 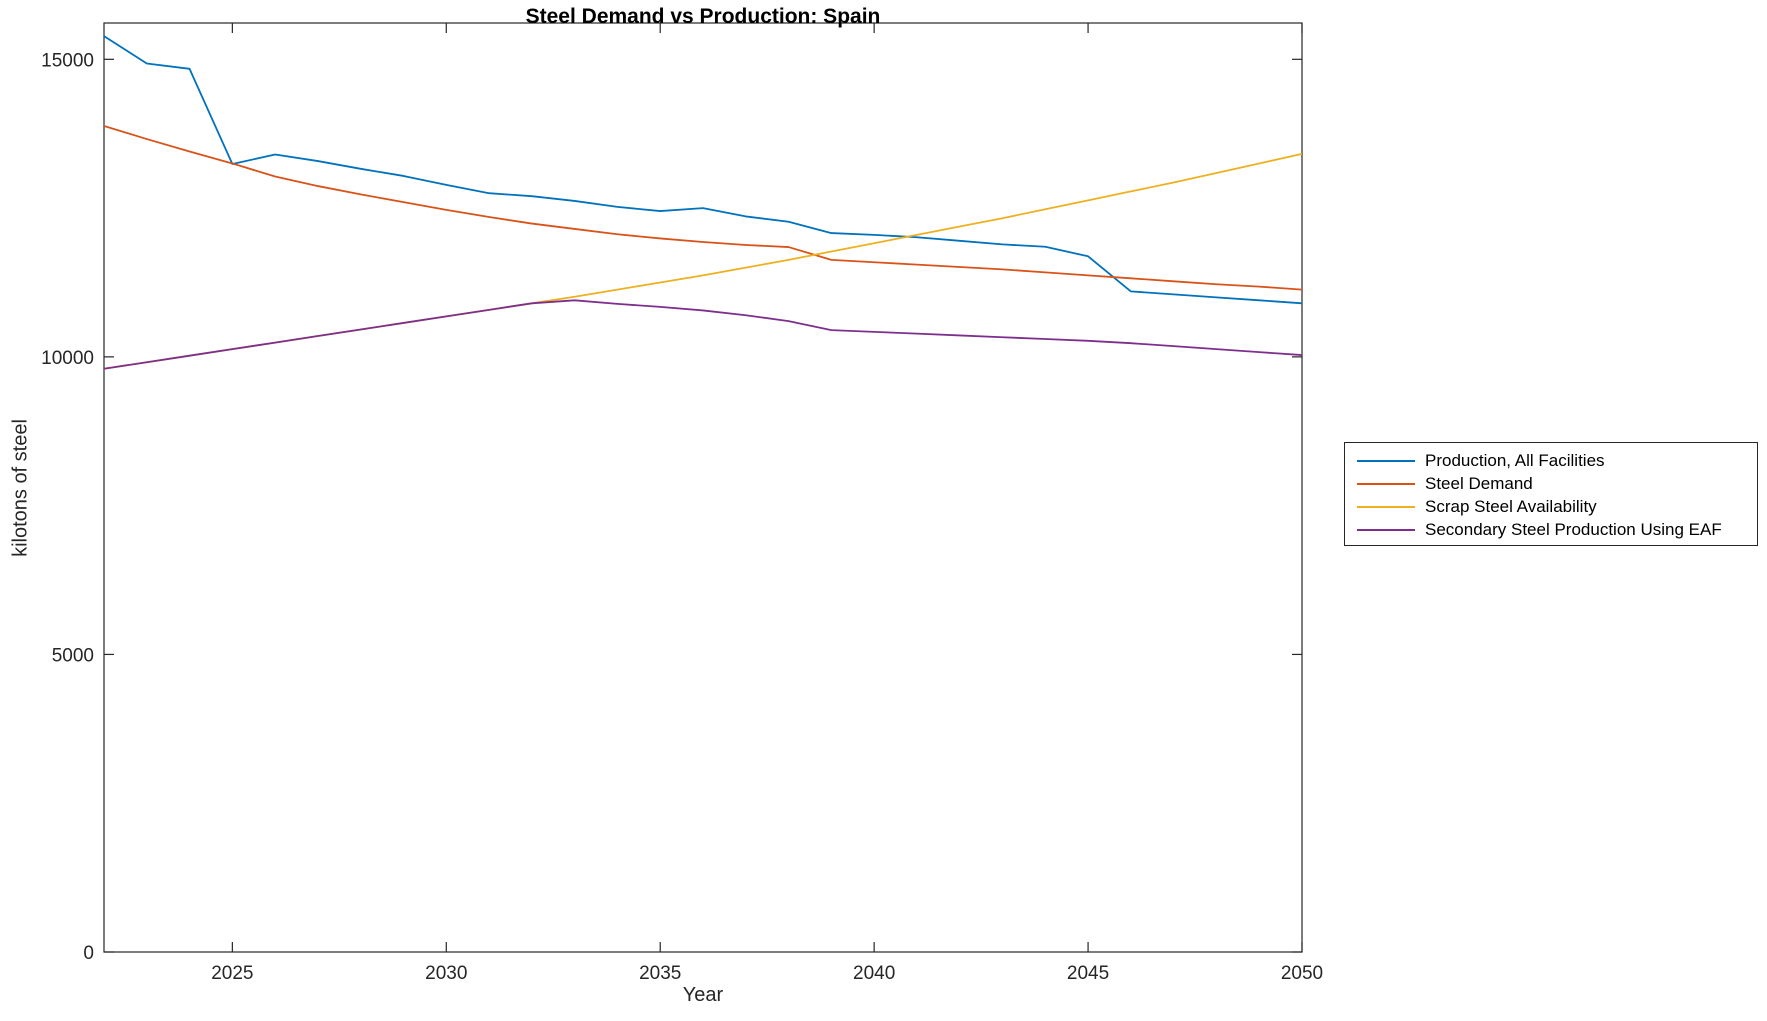 What do you see at coordinates (703, 995) in the screenshot?
I see `x-axis-label: Year` at bounding box center [703, 995].